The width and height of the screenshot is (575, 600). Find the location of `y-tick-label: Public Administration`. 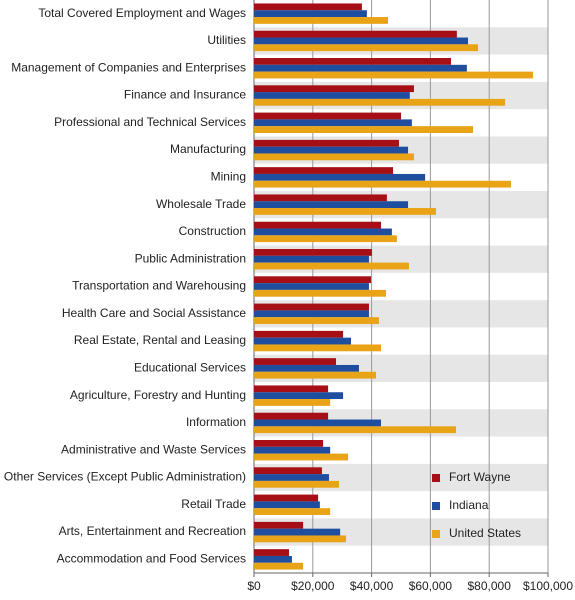

y-tick-label: Public Administration is located at coordinates (190, 258).